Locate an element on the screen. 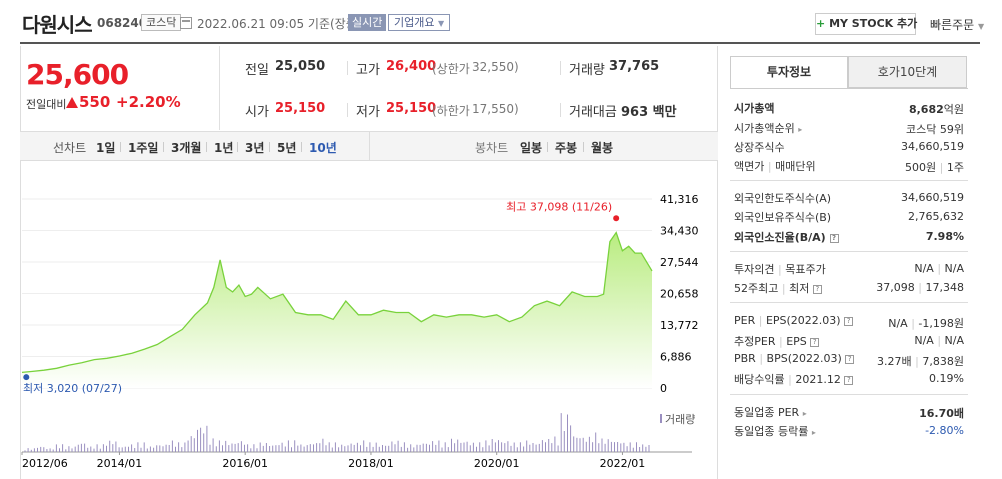 The image size is (1002, 479). caret-right-icon: ▸ is located at coordinates (800, 129).